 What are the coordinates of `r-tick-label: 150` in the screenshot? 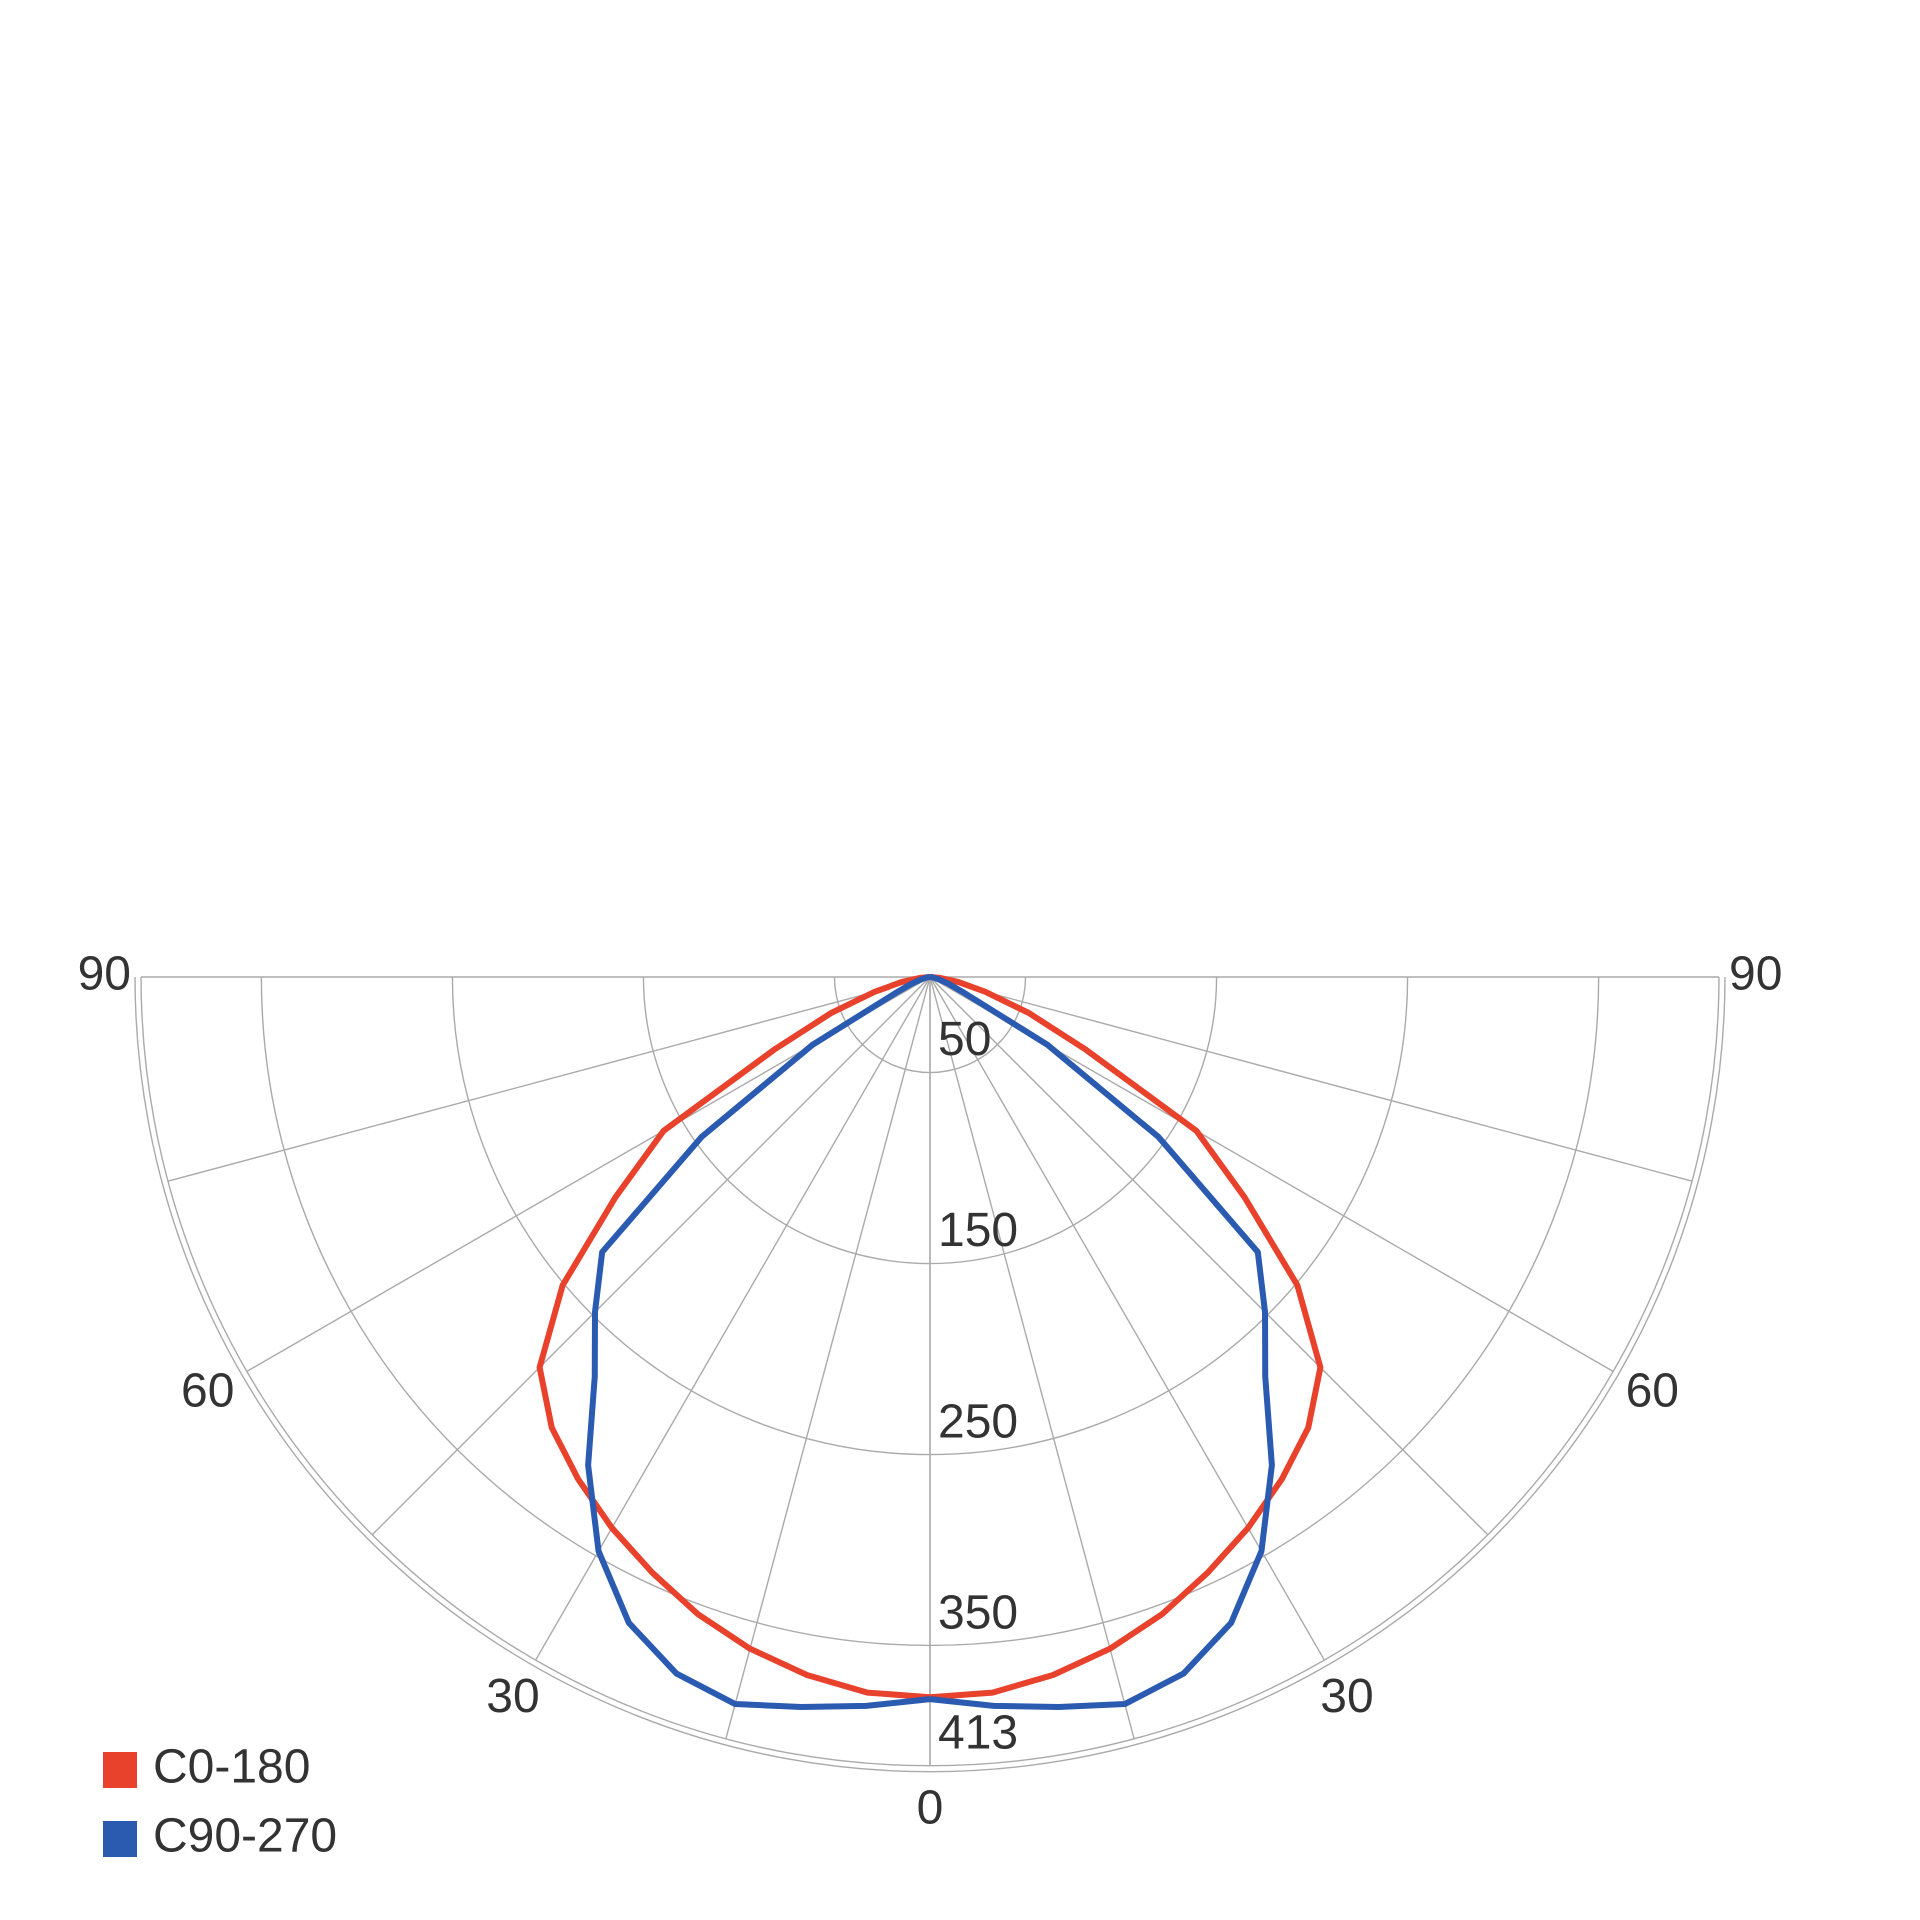 It's located at (978, 1230).